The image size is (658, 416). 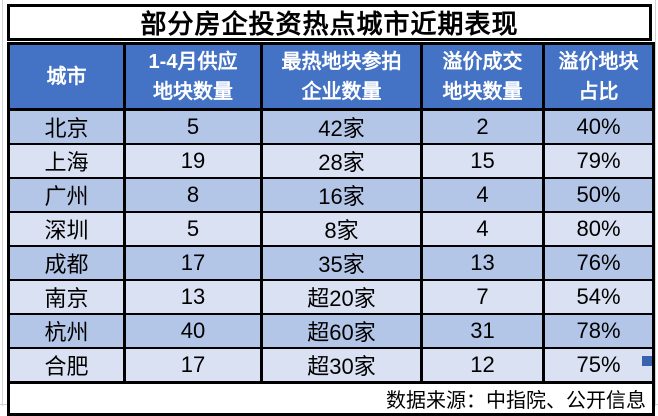 I want to click on table-row-chengdu: 成都 17 35家 13 76%, so click(x=331, y=263).